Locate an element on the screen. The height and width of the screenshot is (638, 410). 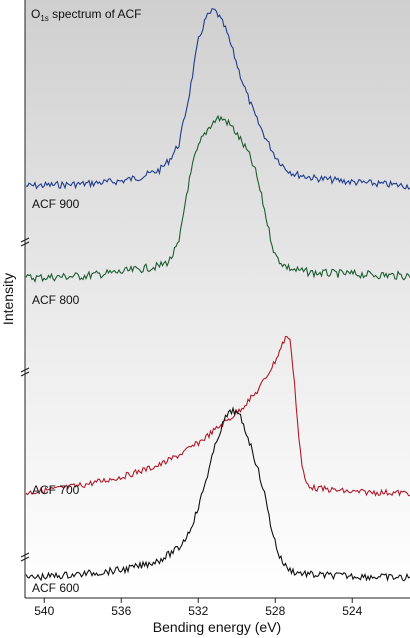
x-tick-label: 540 is located at coordinates (44, 611).